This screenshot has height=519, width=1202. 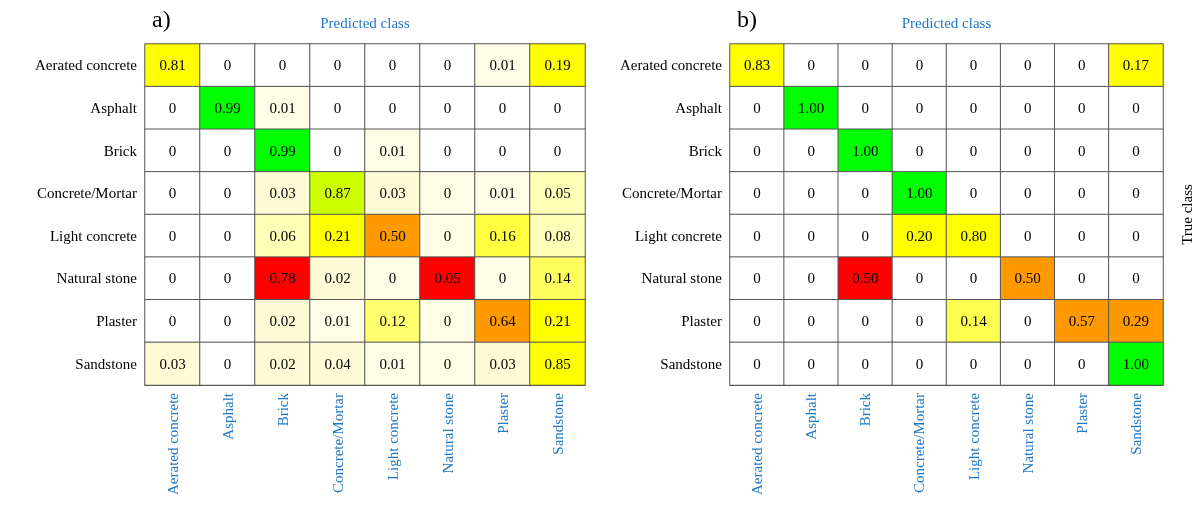 I want to click on data-label: 0.78, so click(x=282, y=278).